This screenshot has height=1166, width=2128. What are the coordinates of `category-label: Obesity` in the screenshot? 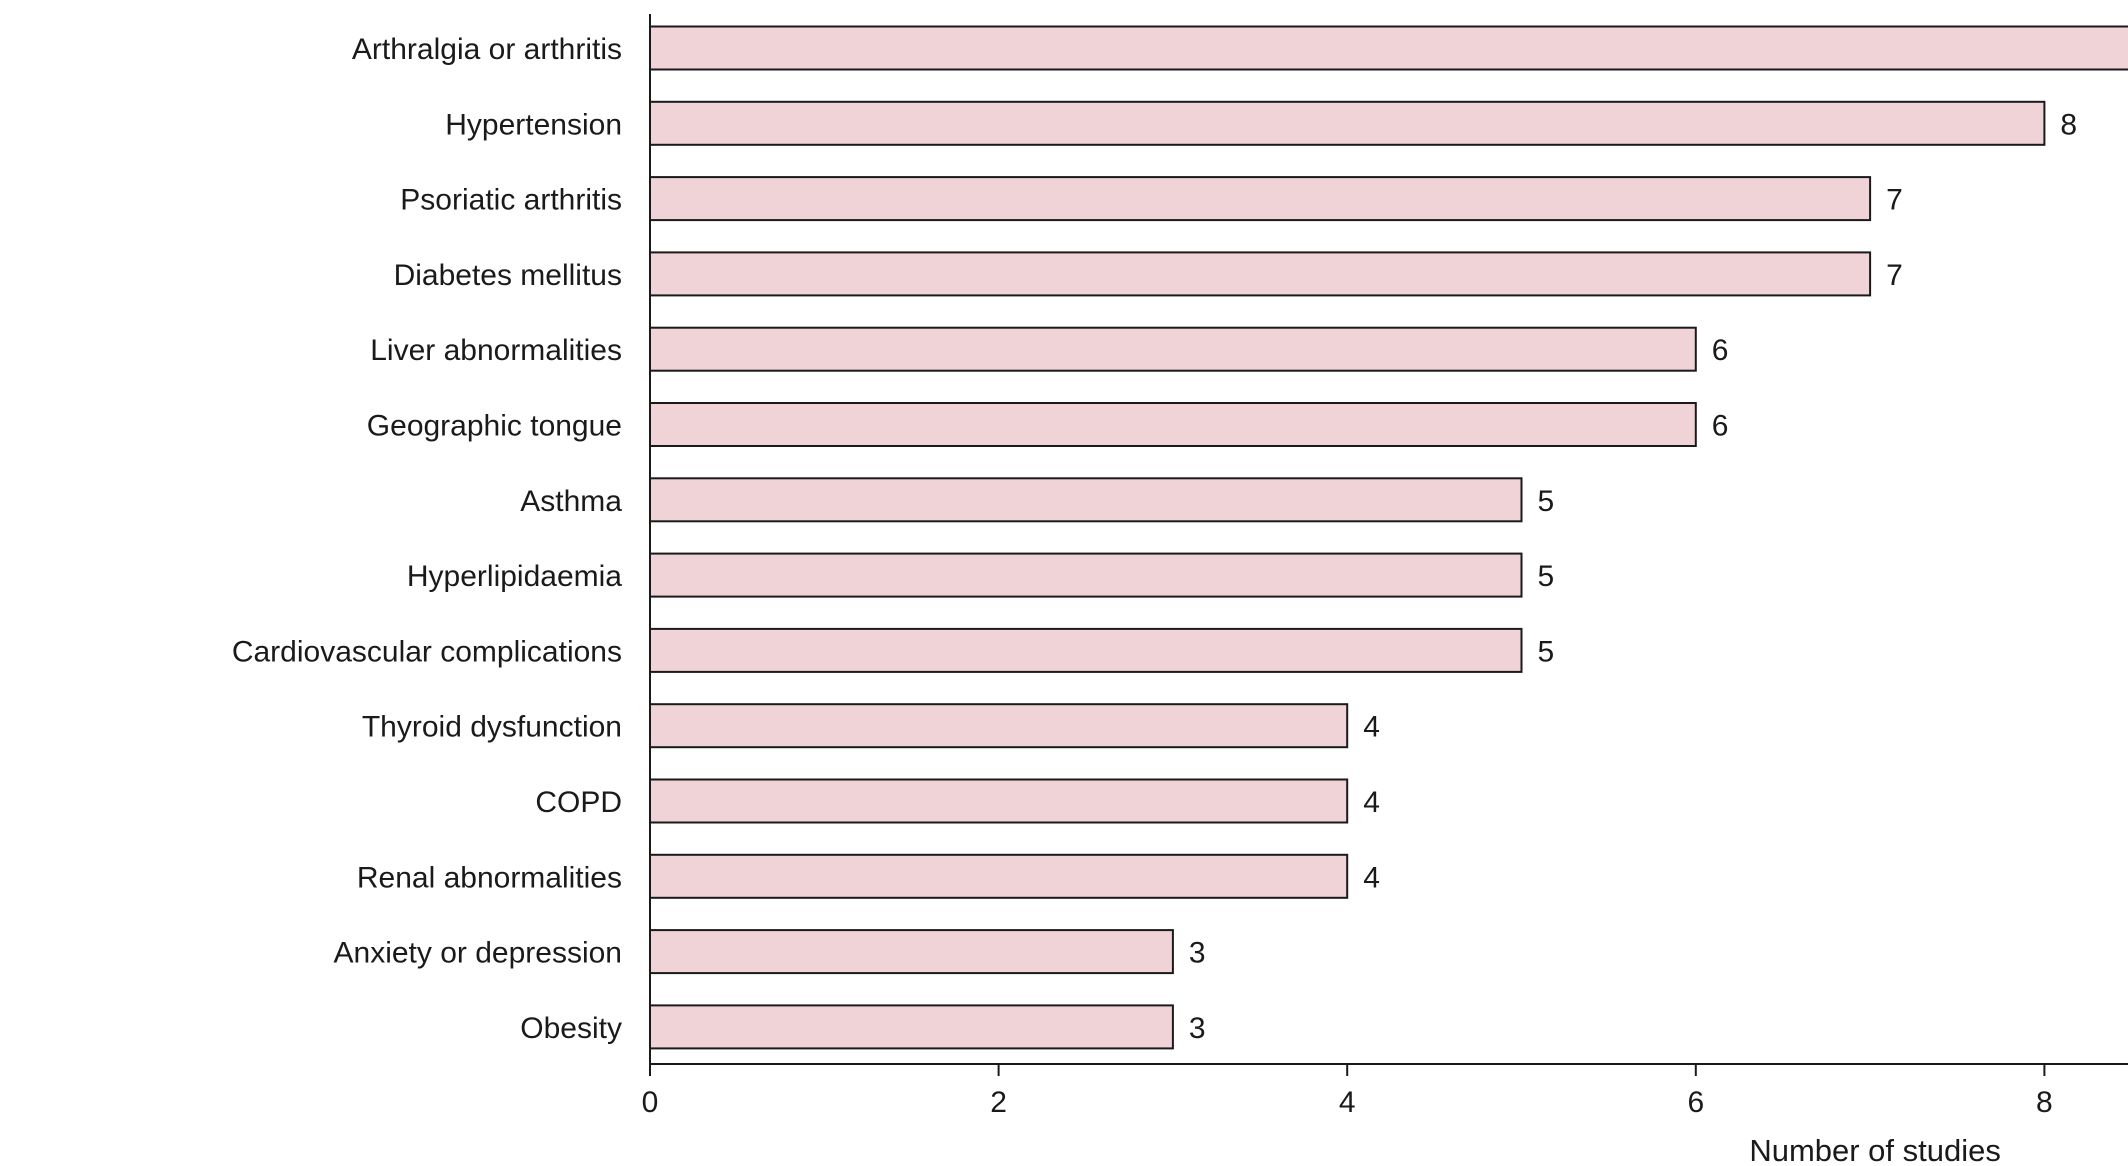 It's located at (571, 1028).